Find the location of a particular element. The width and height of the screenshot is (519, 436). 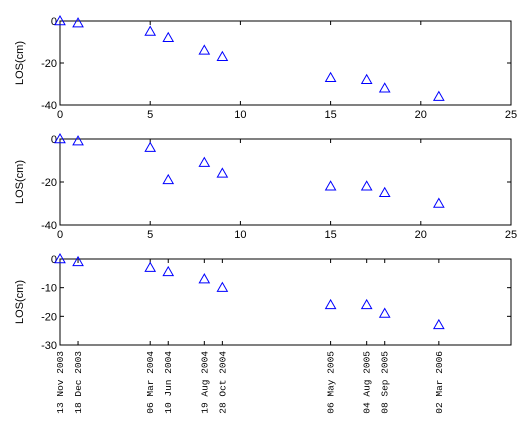

y-tick-label: -30 is located at coordinates (49, 346).